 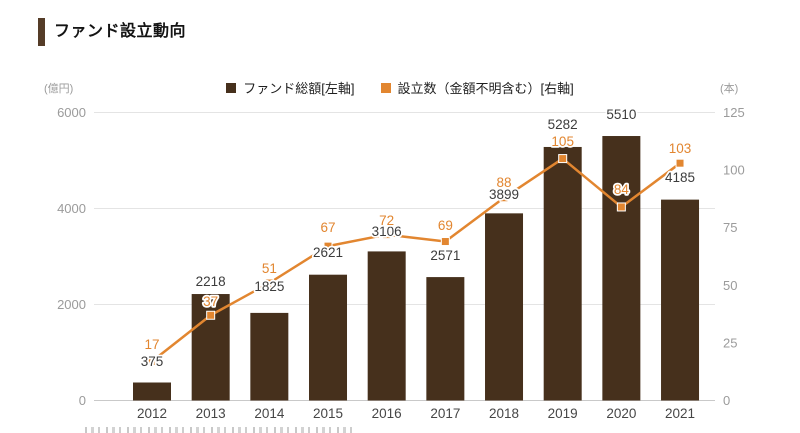 What do you see at coordinates (210, 301) in the screenshot?
I see `line-value-label: 37` at bounding box center [210, 301].